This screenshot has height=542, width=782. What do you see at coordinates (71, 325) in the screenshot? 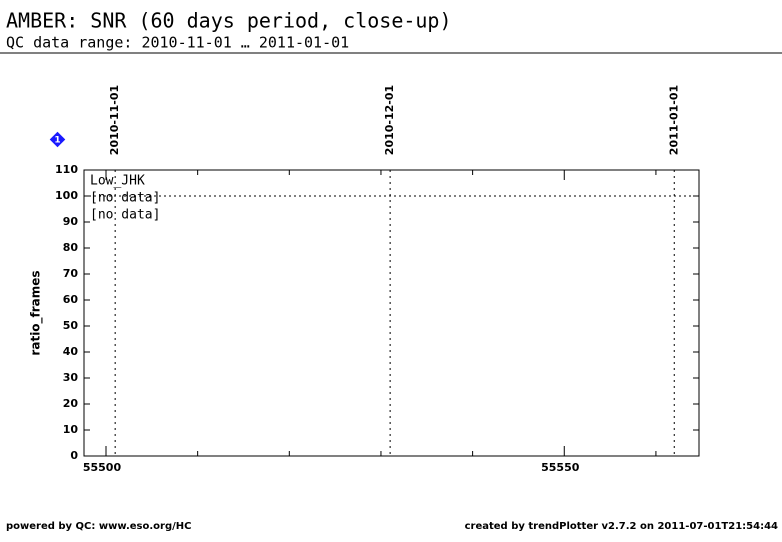
I see `y-tick-label: 50` at bounding box center [71, 325].